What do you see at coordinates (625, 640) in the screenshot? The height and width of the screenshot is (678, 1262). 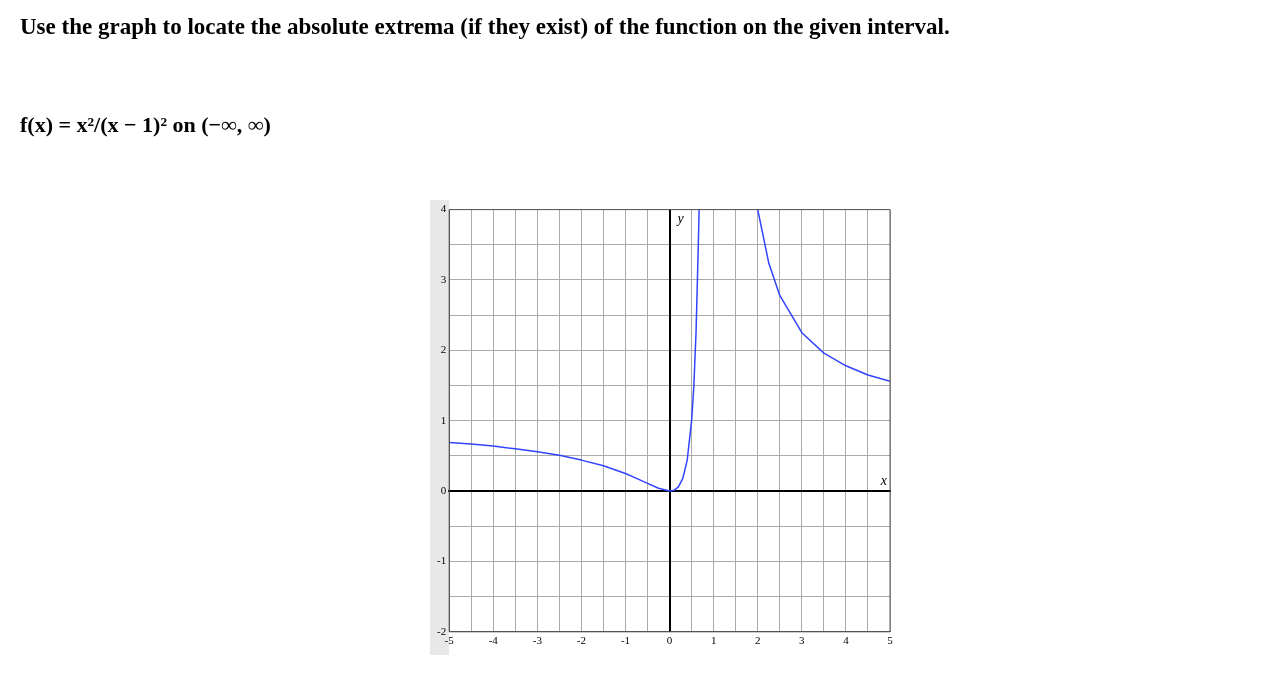 I see `x-tick-label: -1` at bounding box center [625, 640].